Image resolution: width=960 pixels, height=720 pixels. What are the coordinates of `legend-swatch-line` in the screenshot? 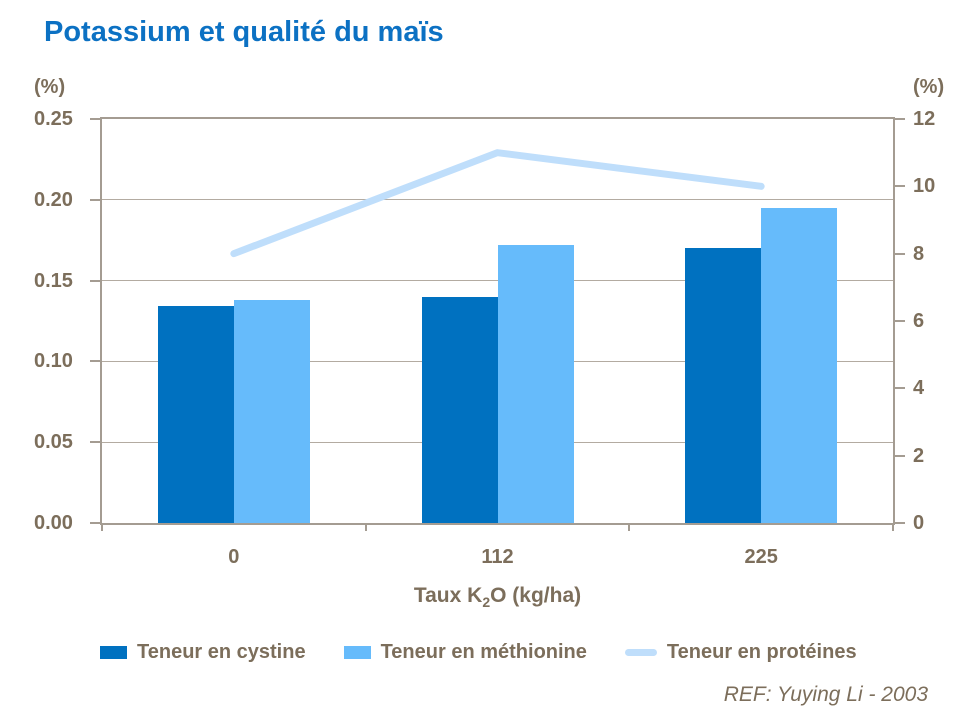 It's located at (640, 652).